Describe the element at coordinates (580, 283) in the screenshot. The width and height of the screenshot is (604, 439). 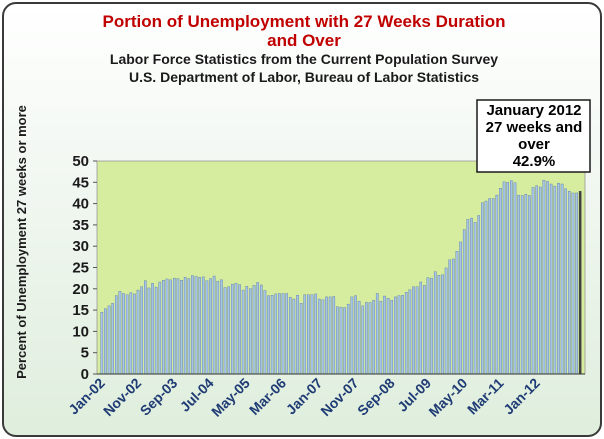
I see `bar-latest` at that location.